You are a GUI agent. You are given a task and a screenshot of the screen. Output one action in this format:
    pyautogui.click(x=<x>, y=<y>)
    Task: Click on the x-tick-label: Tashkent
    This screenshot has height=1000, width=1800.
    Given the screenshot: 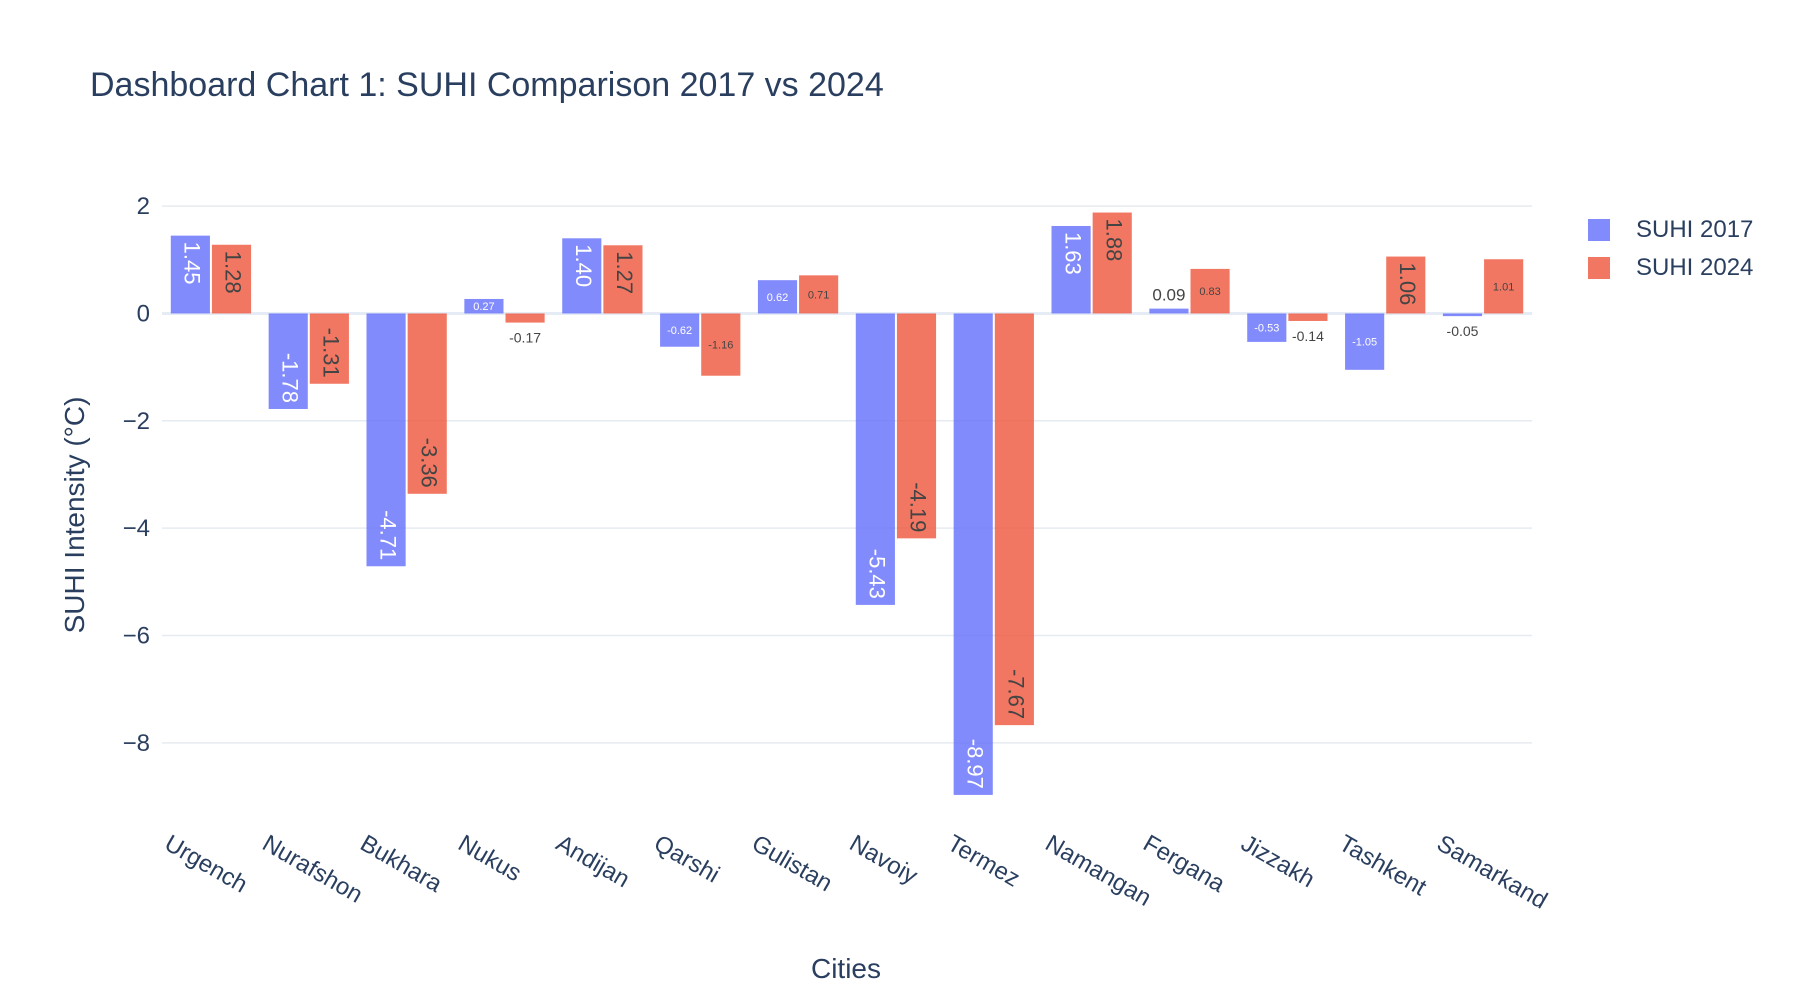 What is the action you would take?
    pyautogui.click(x=1382, y=866)
    